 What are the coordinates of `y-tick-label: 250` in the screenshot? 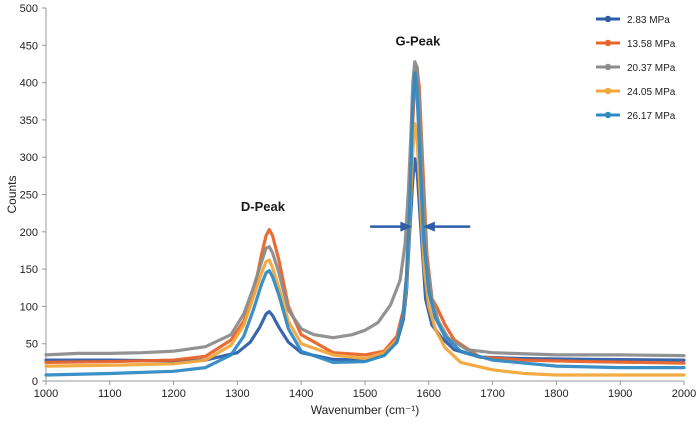 It's located at (29, 196).